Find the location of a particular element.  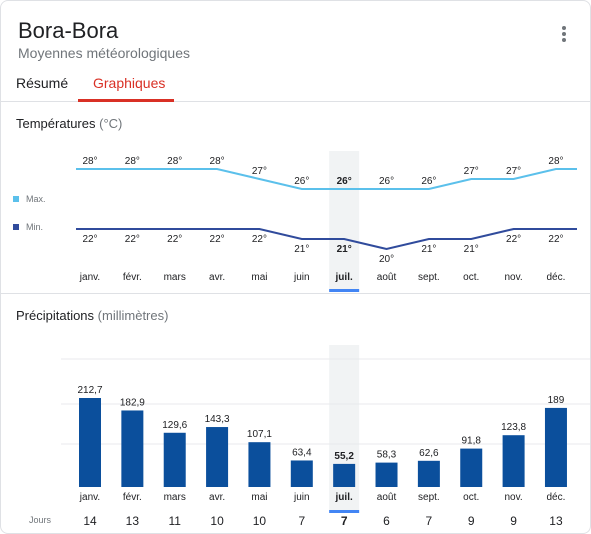

section-divider is located at coordinates (295, 293).